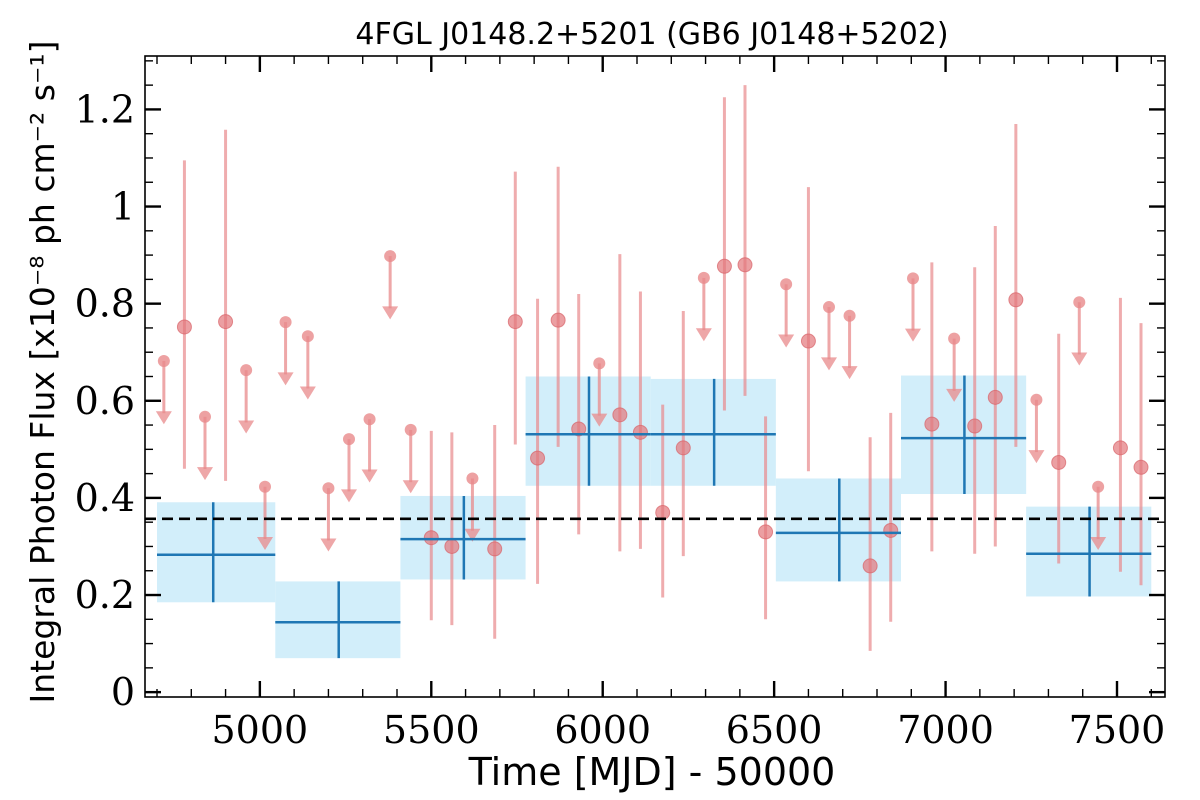  What do you see at coordinates (105, 401) in the screenshot?
I see `y-tick-label: 0.6` at bounding box center [105, 401].